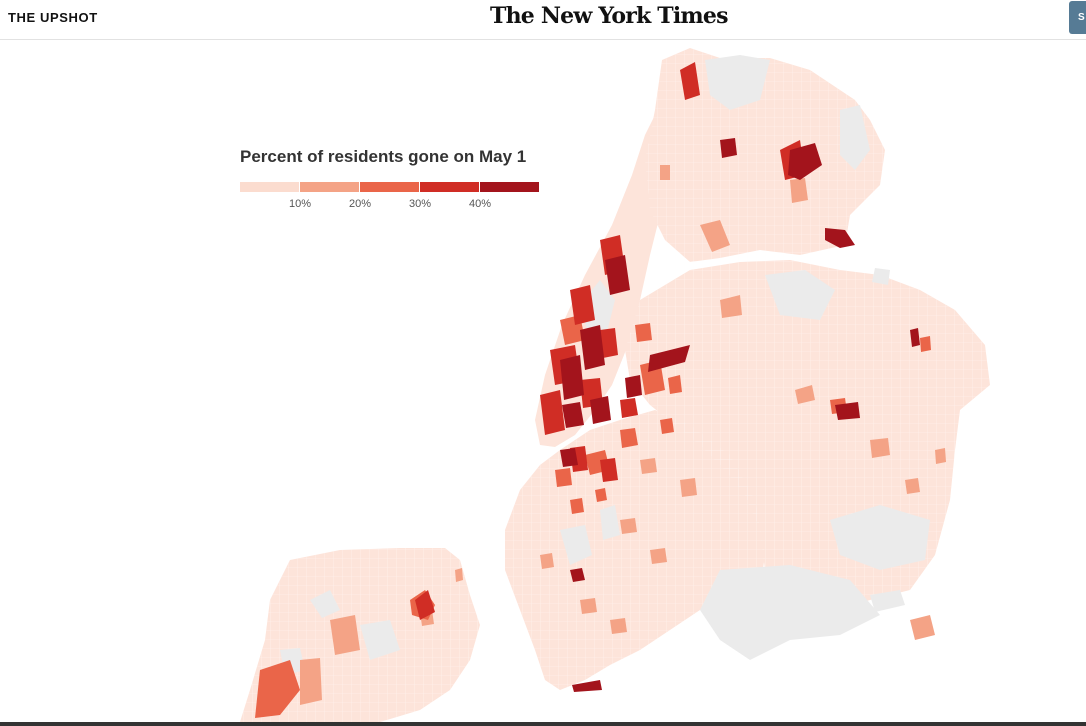 Image resolution: width=1086 pixels, height=726 pixels. I want to click on bottom-edge, so click(543, 724).